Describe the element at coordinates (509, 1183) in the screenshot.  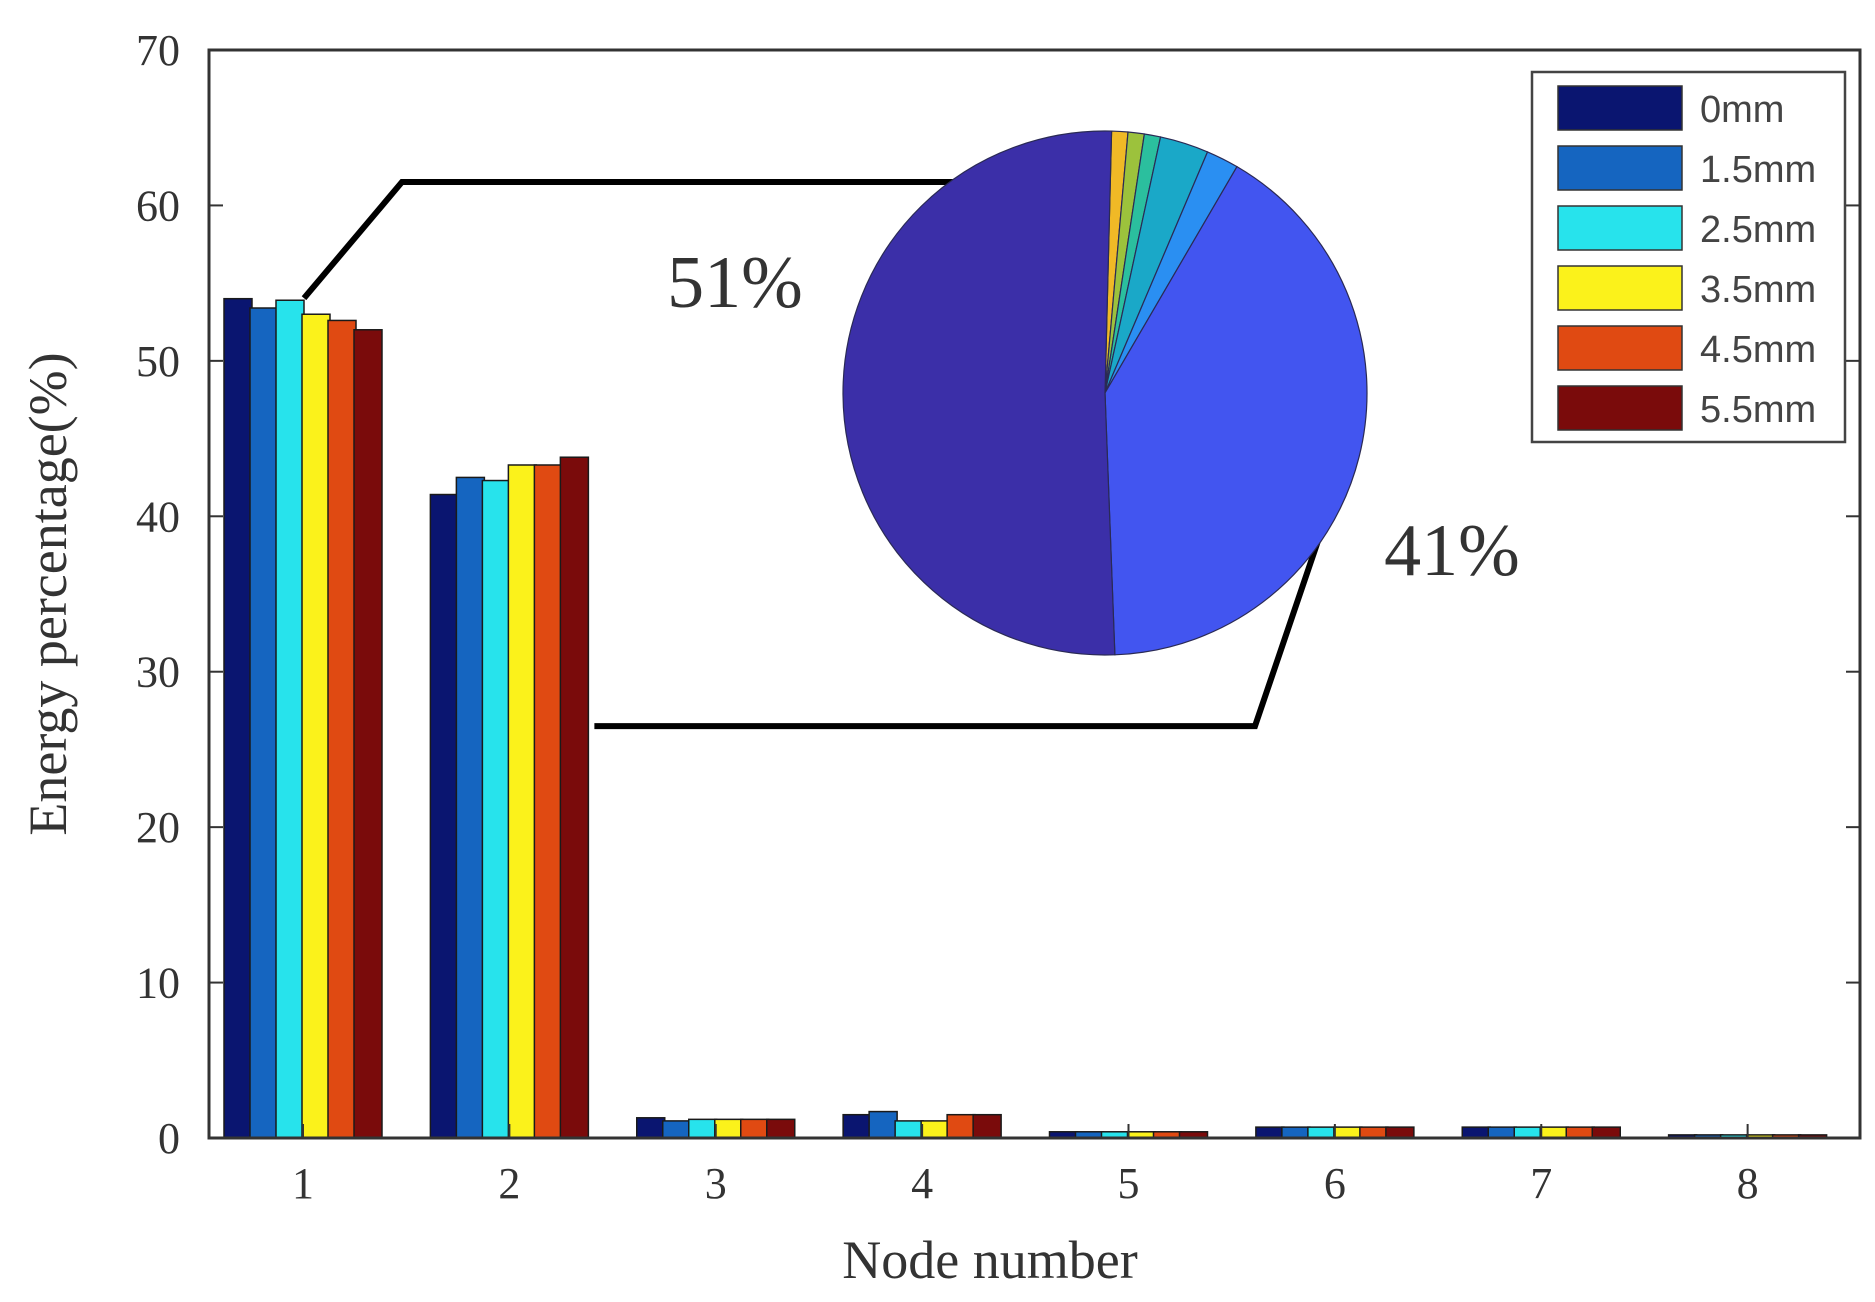
I see `x-tick-label: 2` at that location.